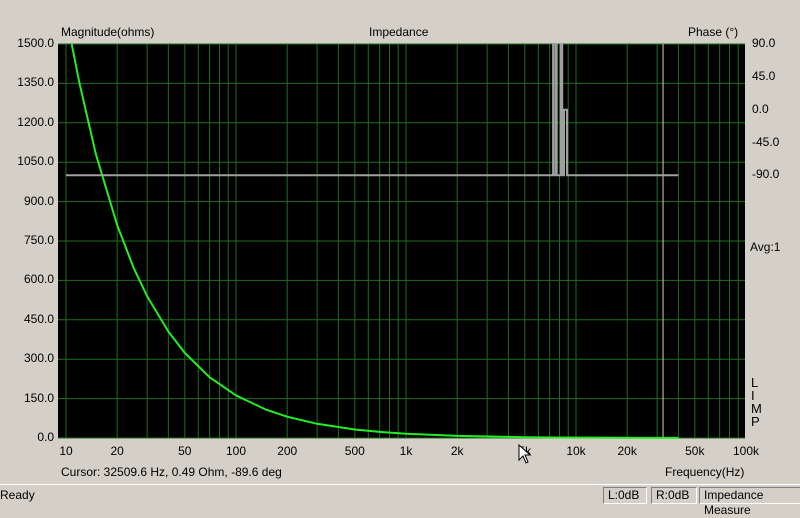  Describe the element at coordinates (627, 451) in the screenshot. I see `x-tick-label: 20k` at that location.